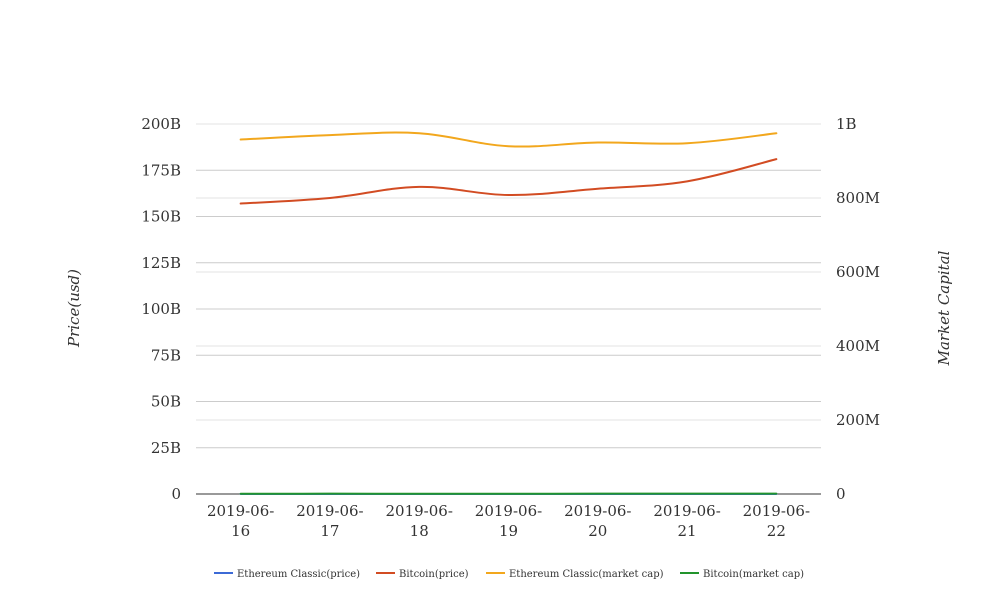 The width and height of the screenshot is (1008, 616). Describe the element at coordinates (858, 272) in the screenshot. I see `y2-tick-label: 600M` at that location.